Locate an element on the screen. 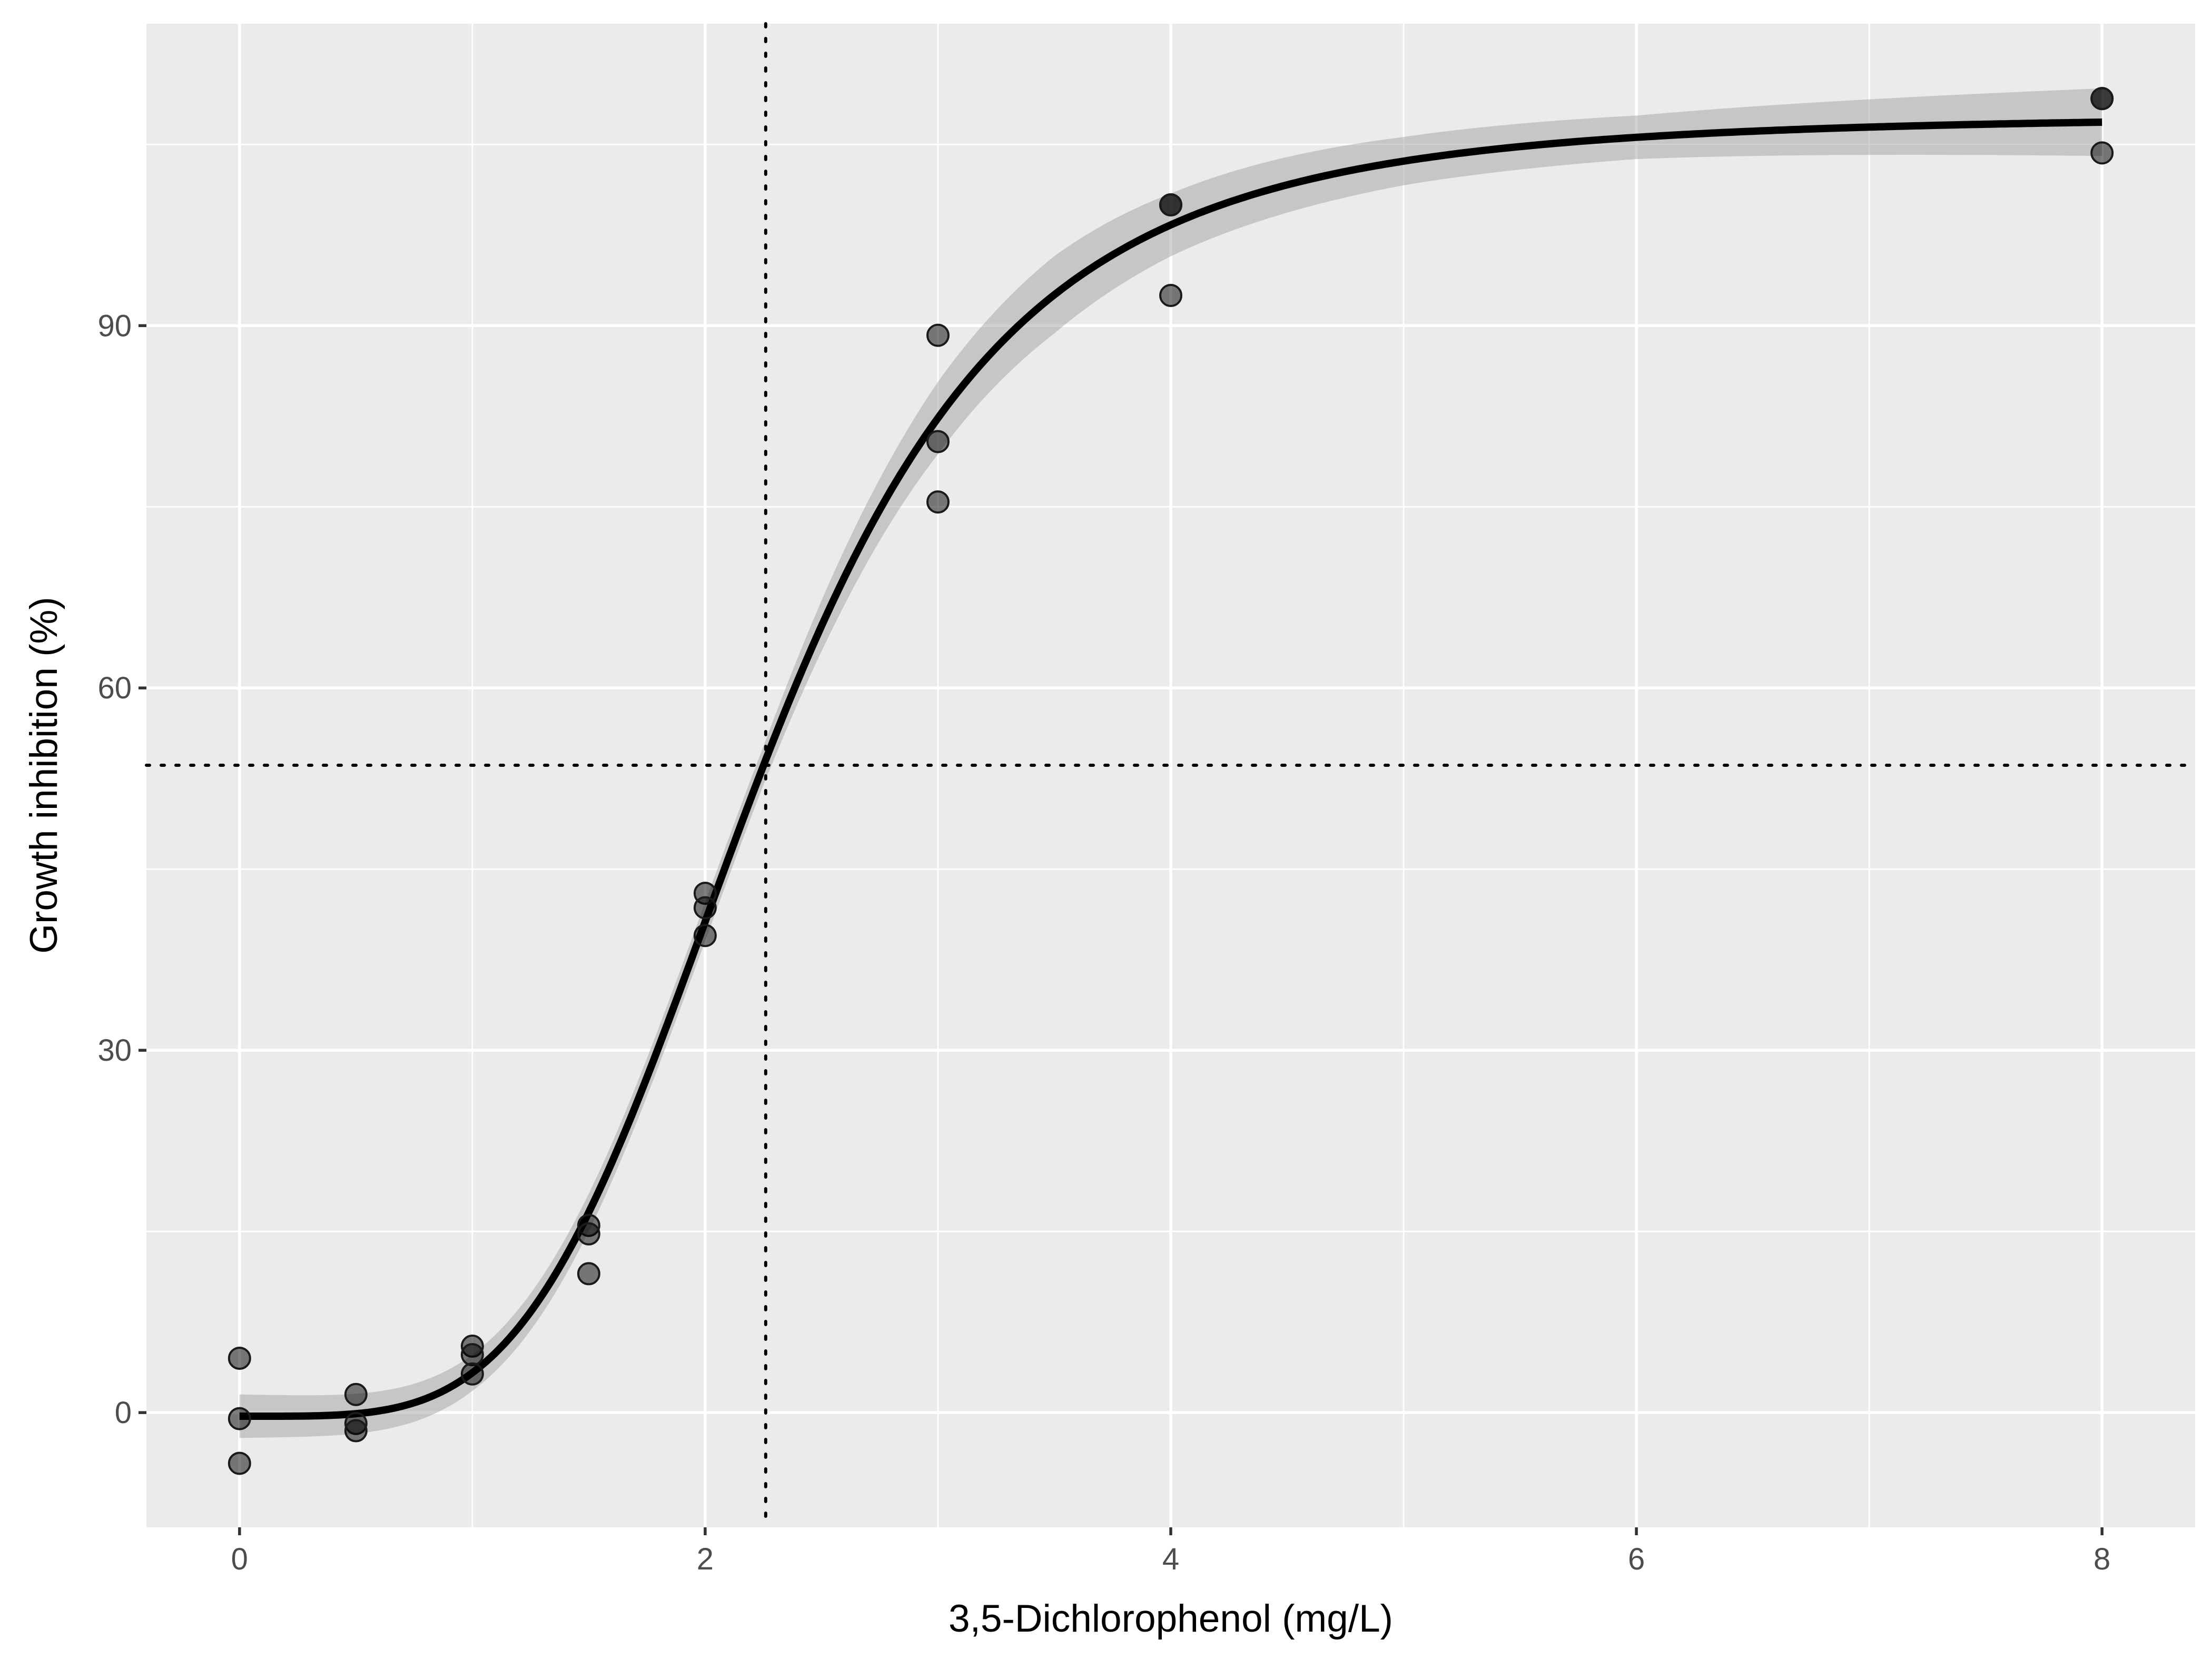 This screenshot has height=1659, width=2212. y-axis: 0 30 60 90 is located at coordinates (121, 869).